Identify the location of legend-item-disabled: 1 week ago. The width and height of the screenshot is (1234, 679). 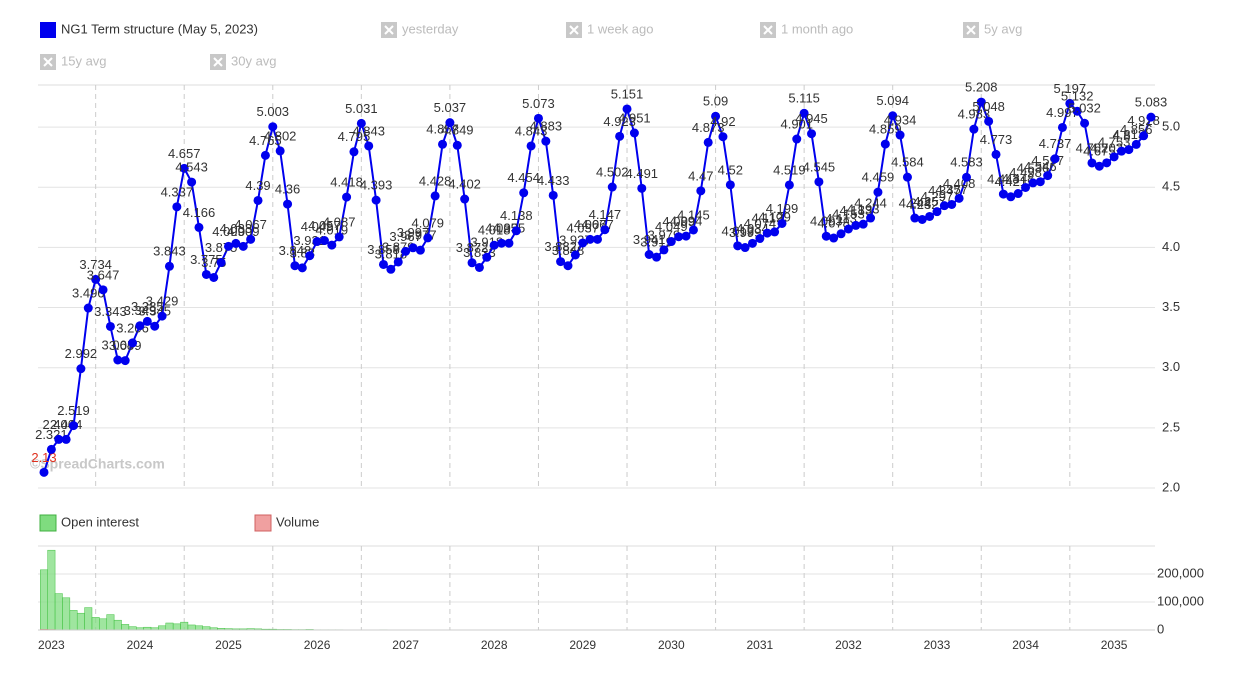
(610, 29).